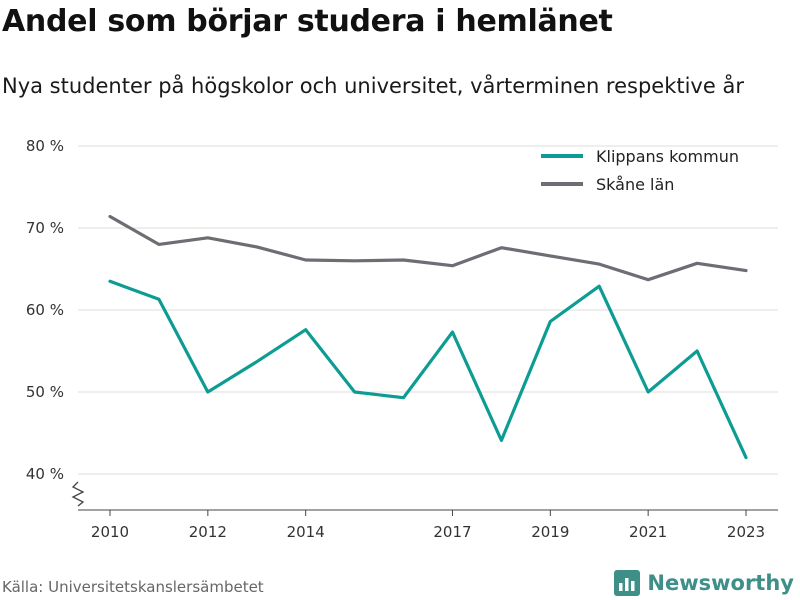  I want to click on x-tick-label: 2023, so click(746, 532).